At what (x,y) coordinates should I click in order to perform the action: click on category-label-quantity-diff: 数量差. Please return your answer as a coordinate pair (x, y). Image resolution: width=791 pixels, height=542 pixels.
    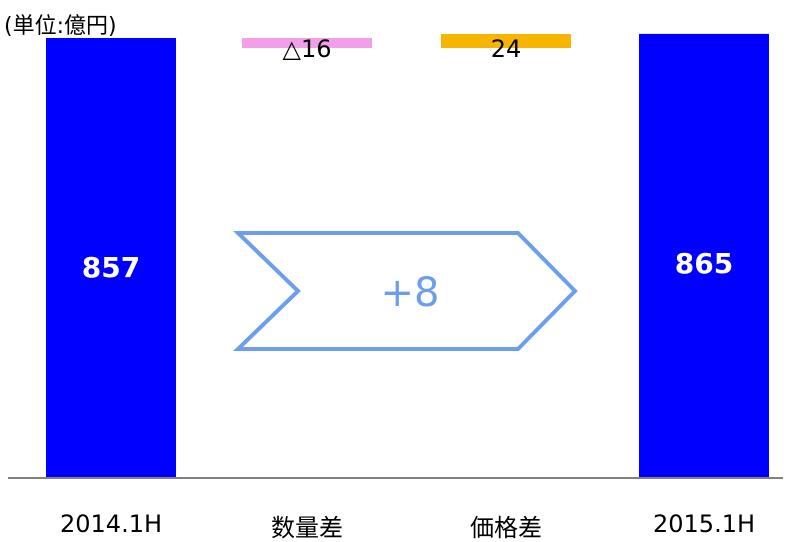
    Looking at the image, I should click on (307, 528).